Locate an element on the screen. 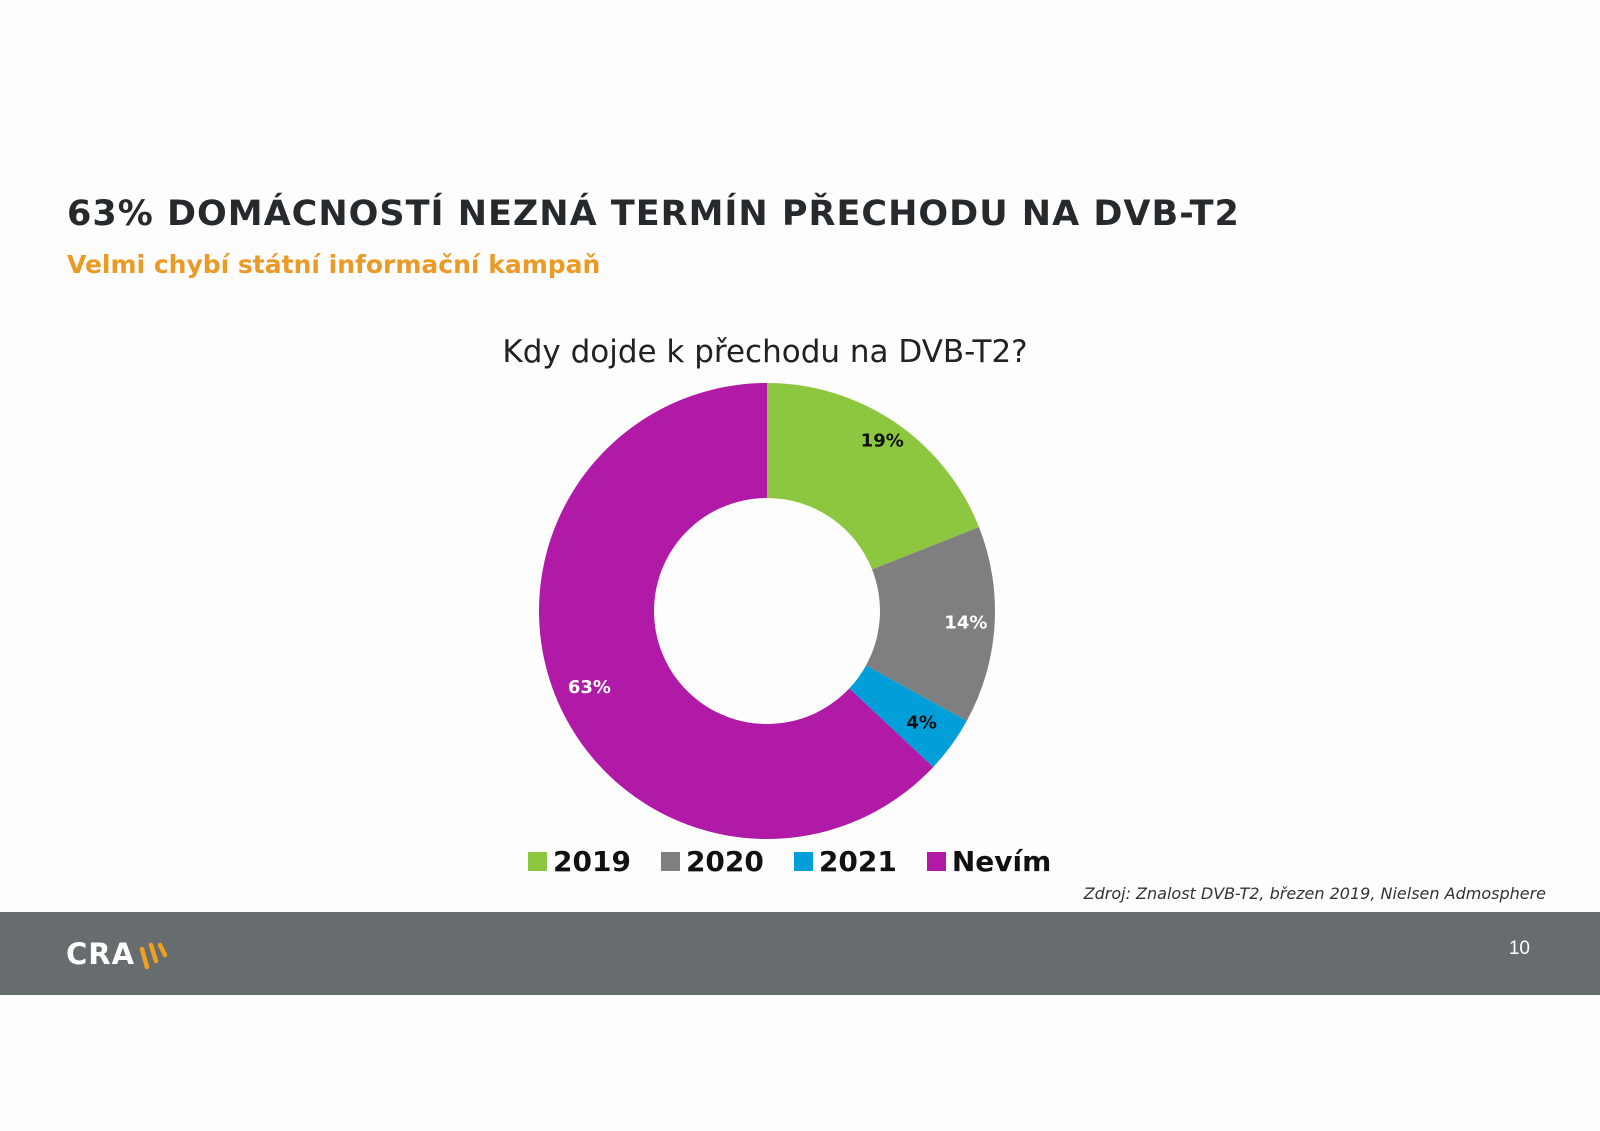  legend-swatch-nevim is located at coordinates (936, 861).